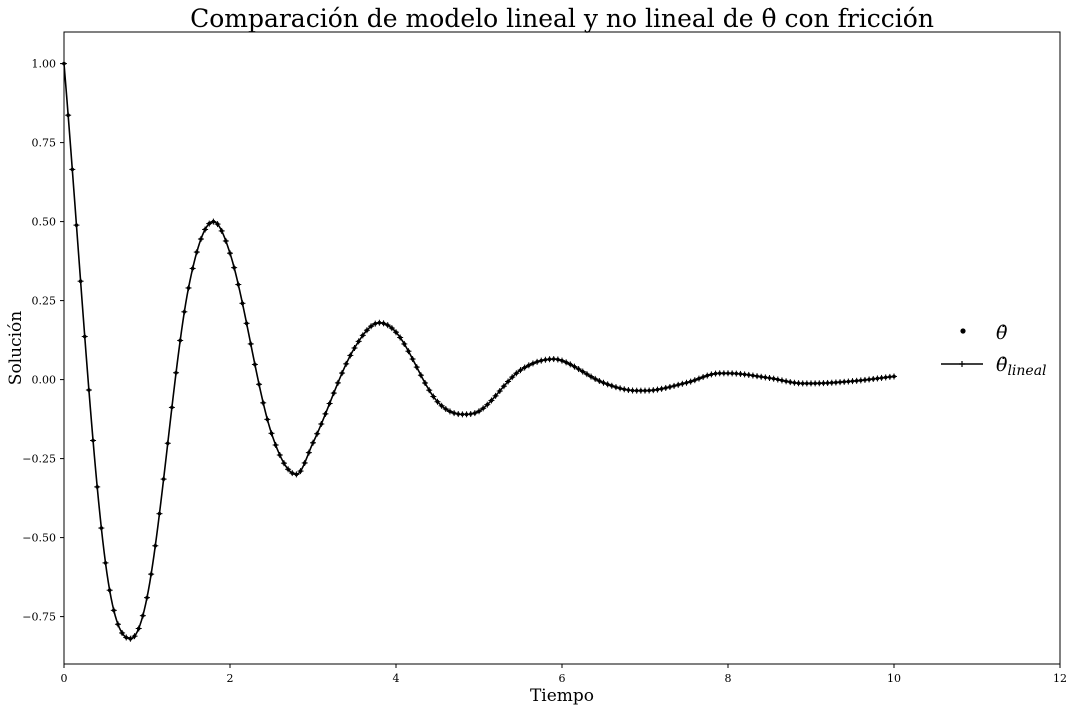 This screenshot has height=712, width=1072. What do you see at coordinates (43, 341) in the screenshot?
I see `y-axis-ticks: −0.75 −0.50 −0.25 0.00 0.25 0.50 0.75 1.00` at bounding box center [43, 341].